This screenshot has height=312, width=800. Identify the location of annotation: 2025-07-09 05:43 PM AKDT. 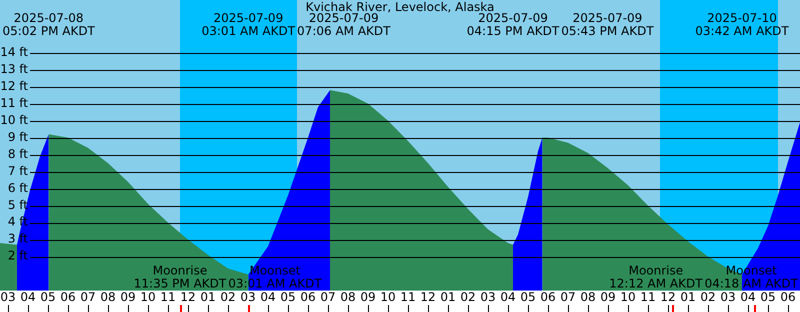
(607, 24).